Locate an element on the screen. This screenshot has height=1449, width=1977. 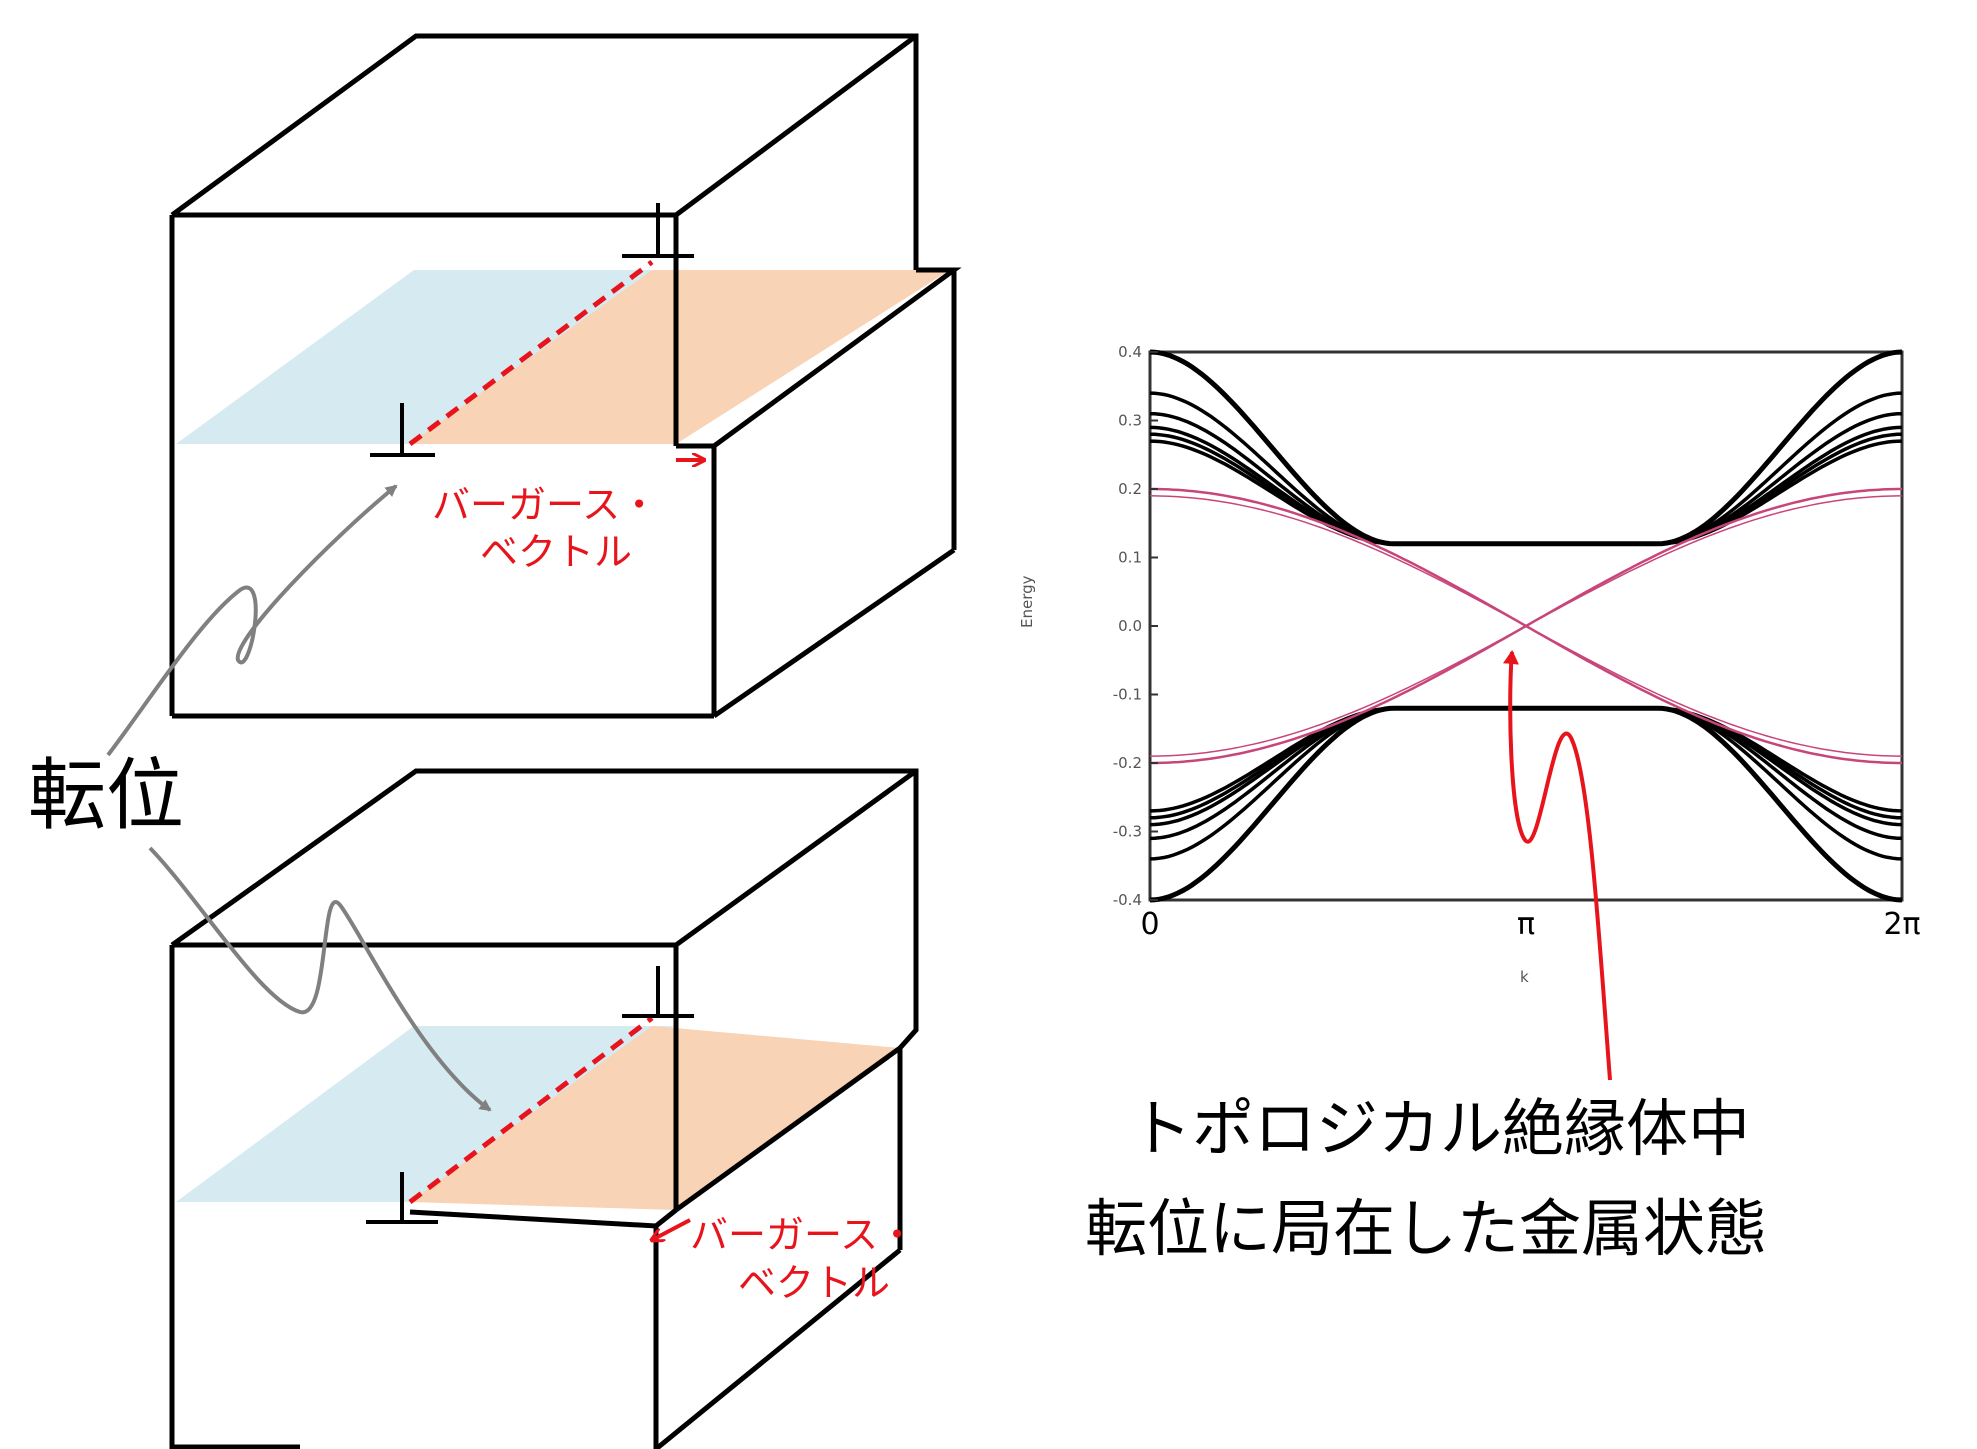
top-dislocation-line is located at coordinates (531, 353).